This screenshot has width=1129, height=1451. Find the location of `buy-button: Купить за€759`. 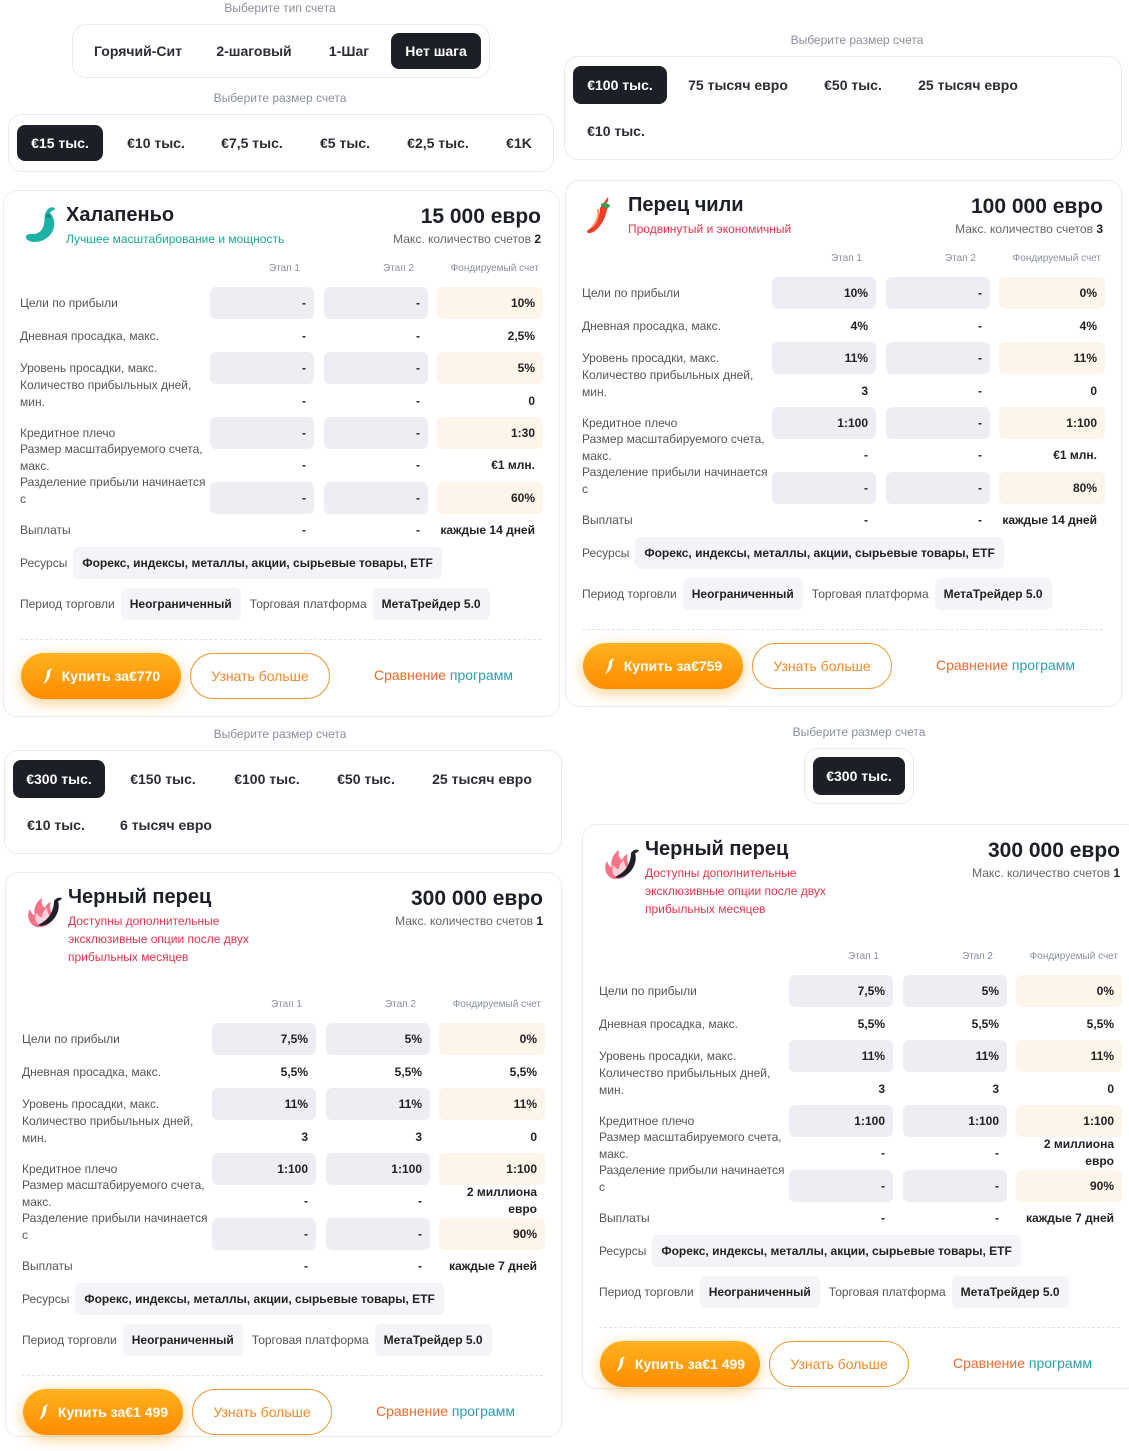

buy-button: Купить за€759 is located at coordinates (663, 666).